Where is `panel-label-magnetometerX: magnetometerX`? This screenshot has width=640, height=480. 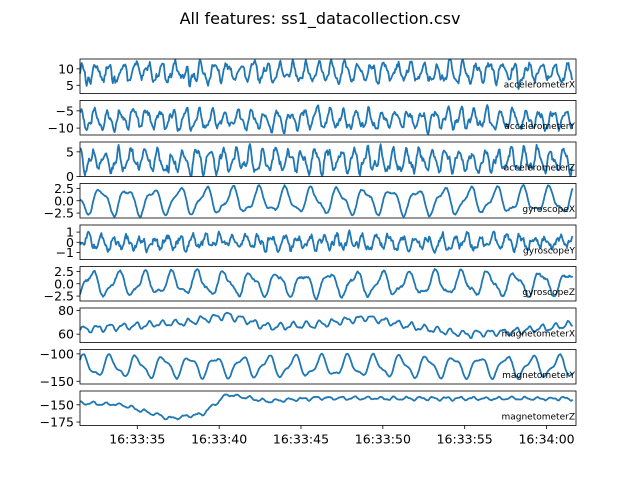 panel-label-magnetometerX: magnetometerX is located at coordinates (538, 335).